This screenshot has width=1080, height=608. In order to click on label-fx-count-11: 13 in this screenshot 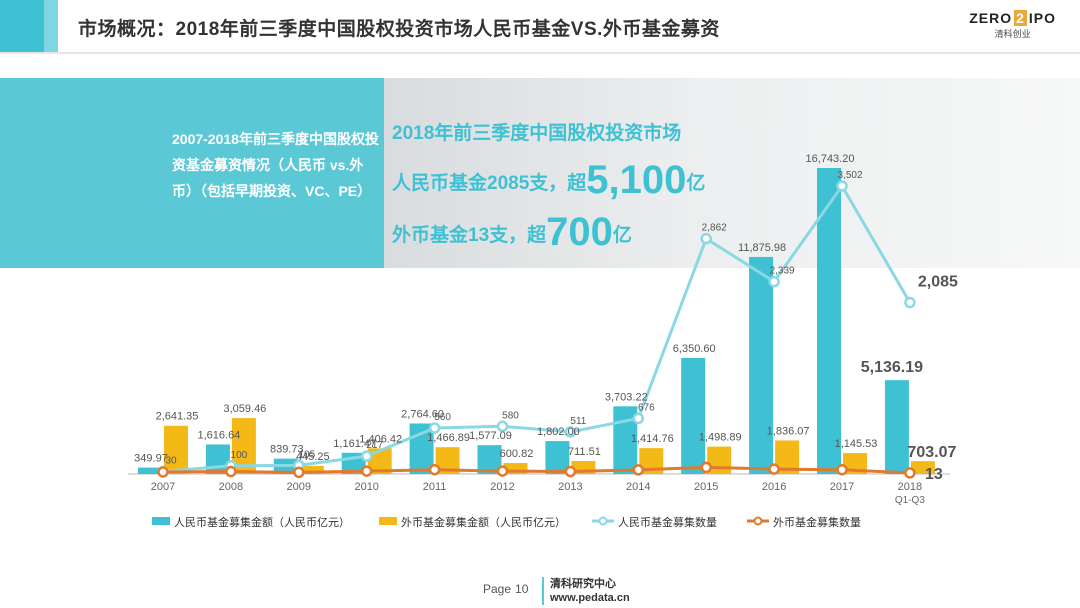, I will do `click(934, 474)`.